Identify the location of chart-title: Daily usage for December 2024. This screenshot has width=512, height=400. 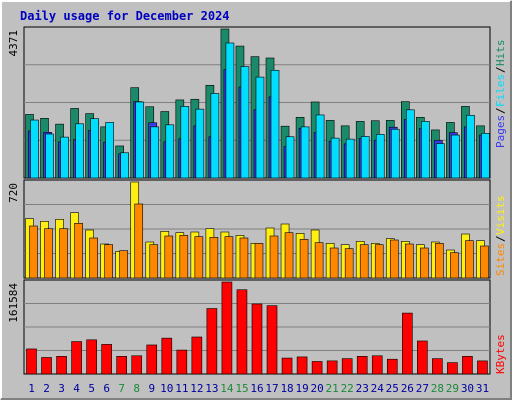
(125, 16).